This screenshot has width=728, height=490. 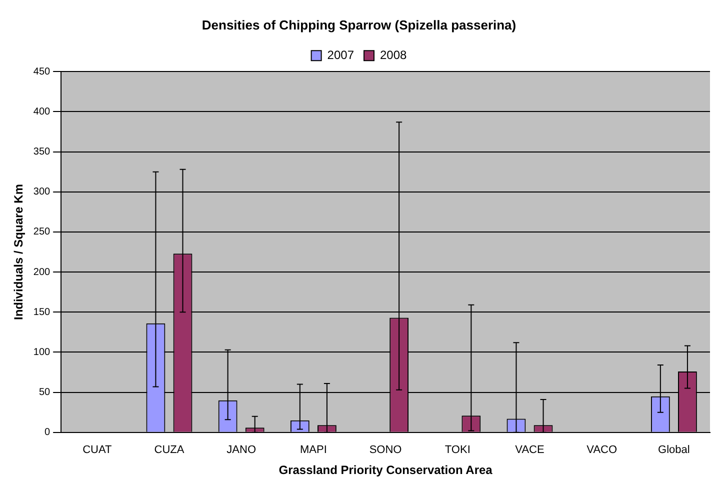 I want to click on y-tick-label: 400, so click(x=42, y=112).